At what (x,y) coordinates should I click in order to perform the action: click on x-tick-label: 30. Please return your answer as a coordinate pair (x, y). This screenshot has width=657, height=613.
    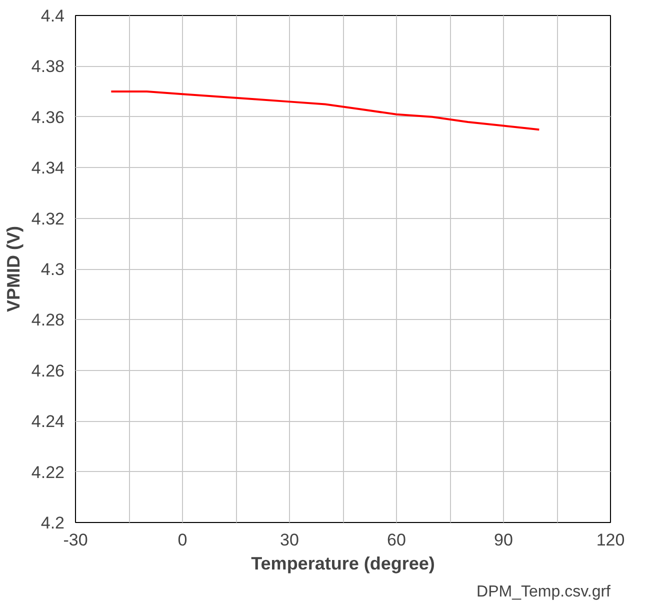
    Looking at the image, I should click on (289, 540).